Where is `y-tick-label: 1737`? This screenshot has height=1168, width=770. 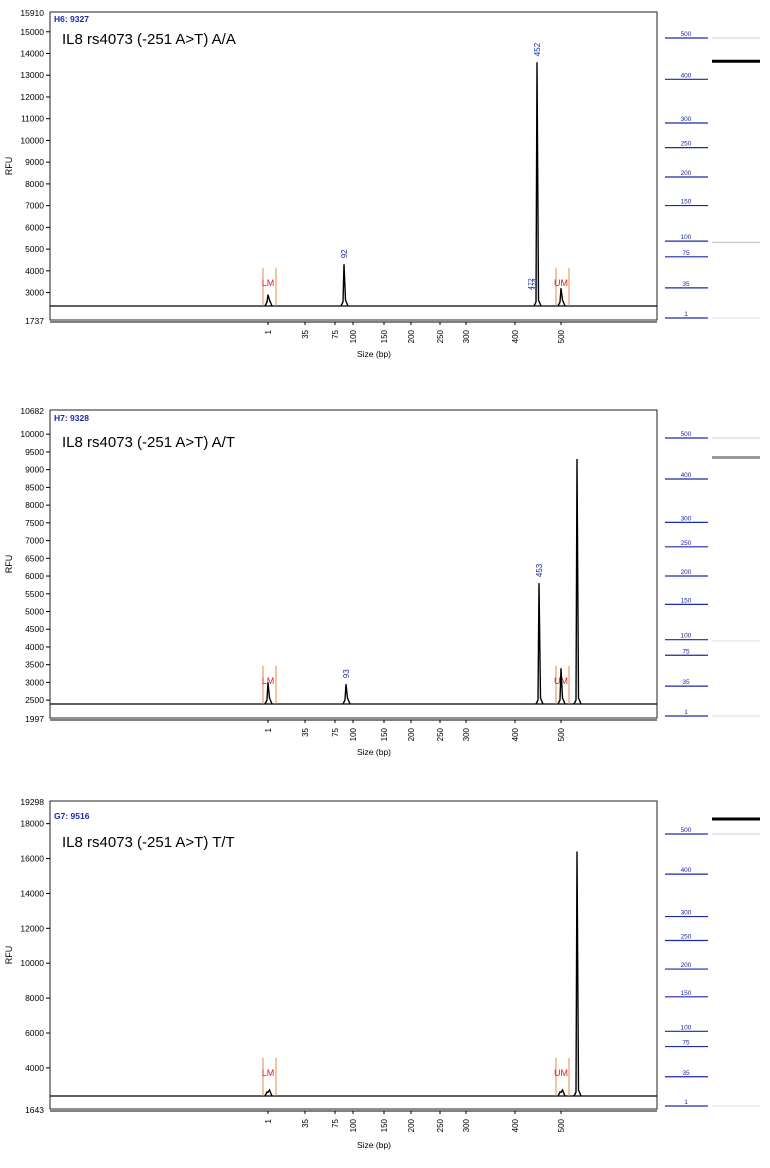
y-tick-label: 1737 is located at coordinates (34, 321).